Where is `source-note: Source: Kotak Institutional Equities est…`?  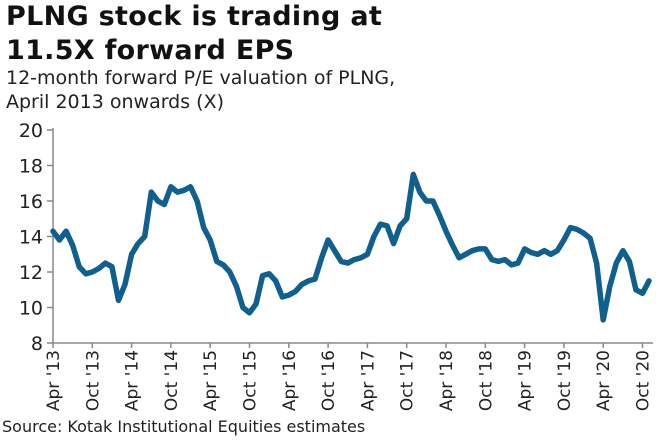 source-note: Source: Kotak Institutional Equities est… is located at coordinates (184, 426).